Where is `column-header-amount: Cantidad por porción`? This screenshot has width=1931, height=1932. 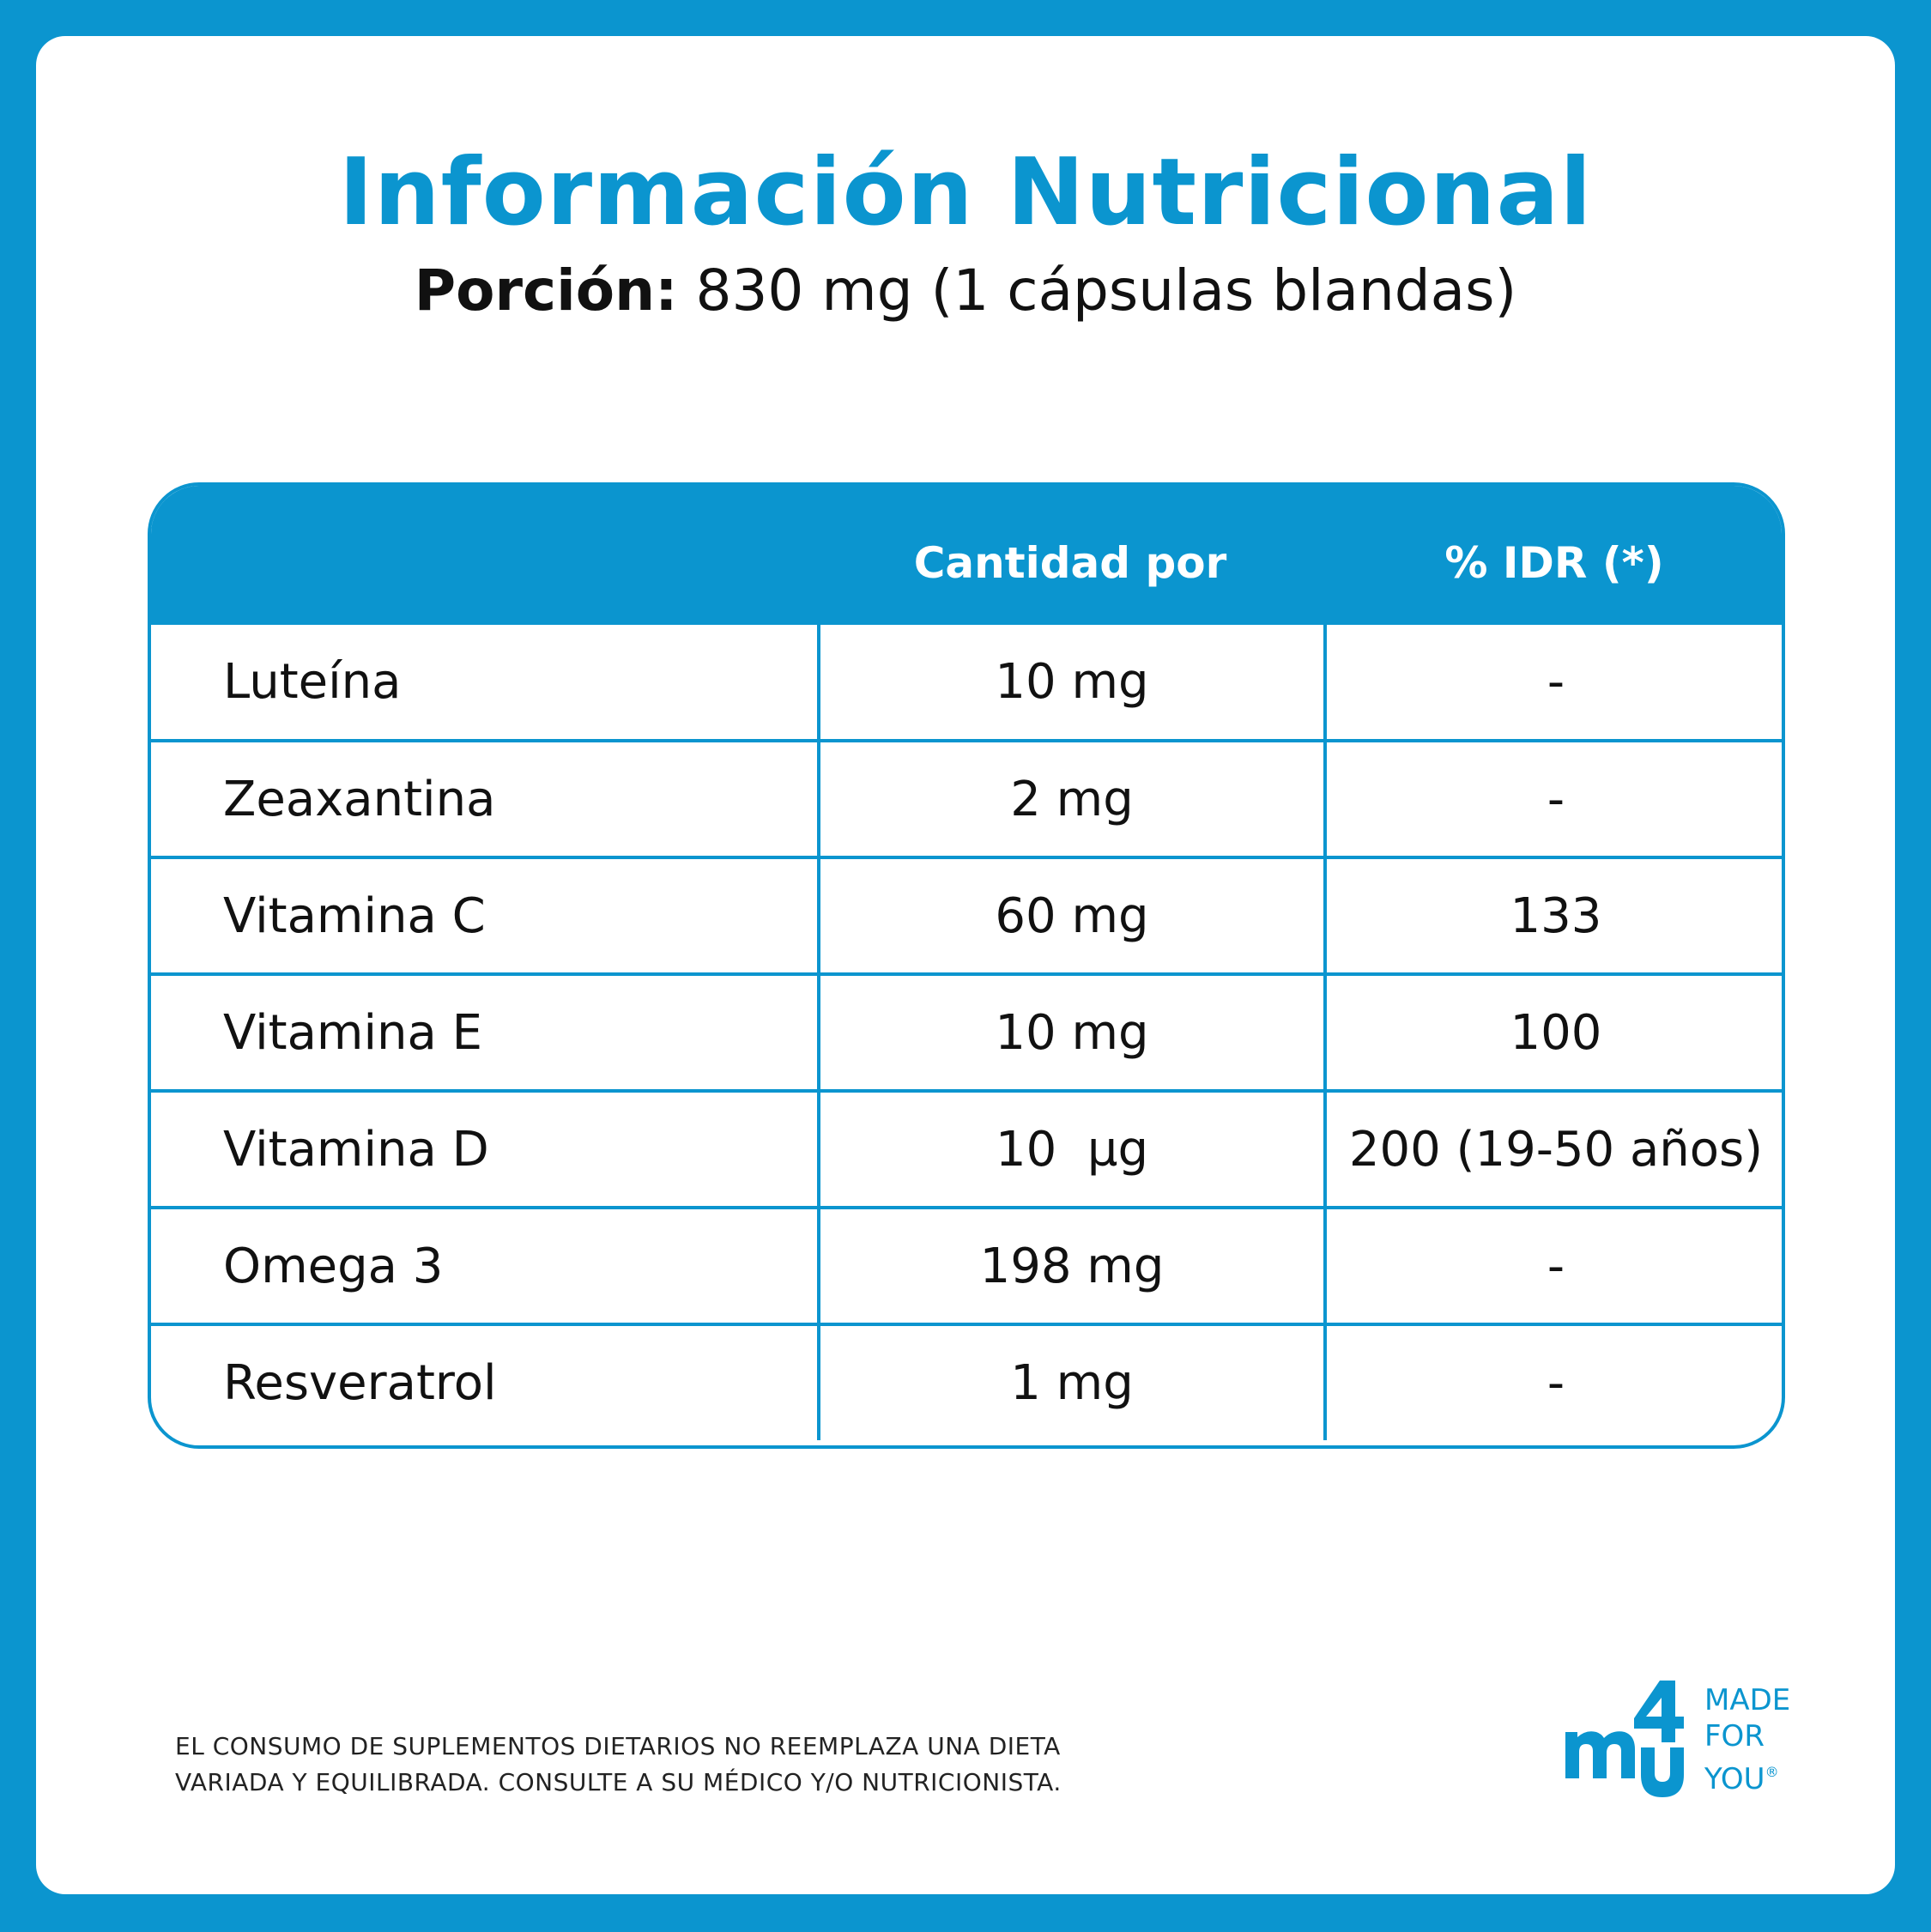
column-header-amount: Cantidad por porción is located at coordinates (1070, 640).